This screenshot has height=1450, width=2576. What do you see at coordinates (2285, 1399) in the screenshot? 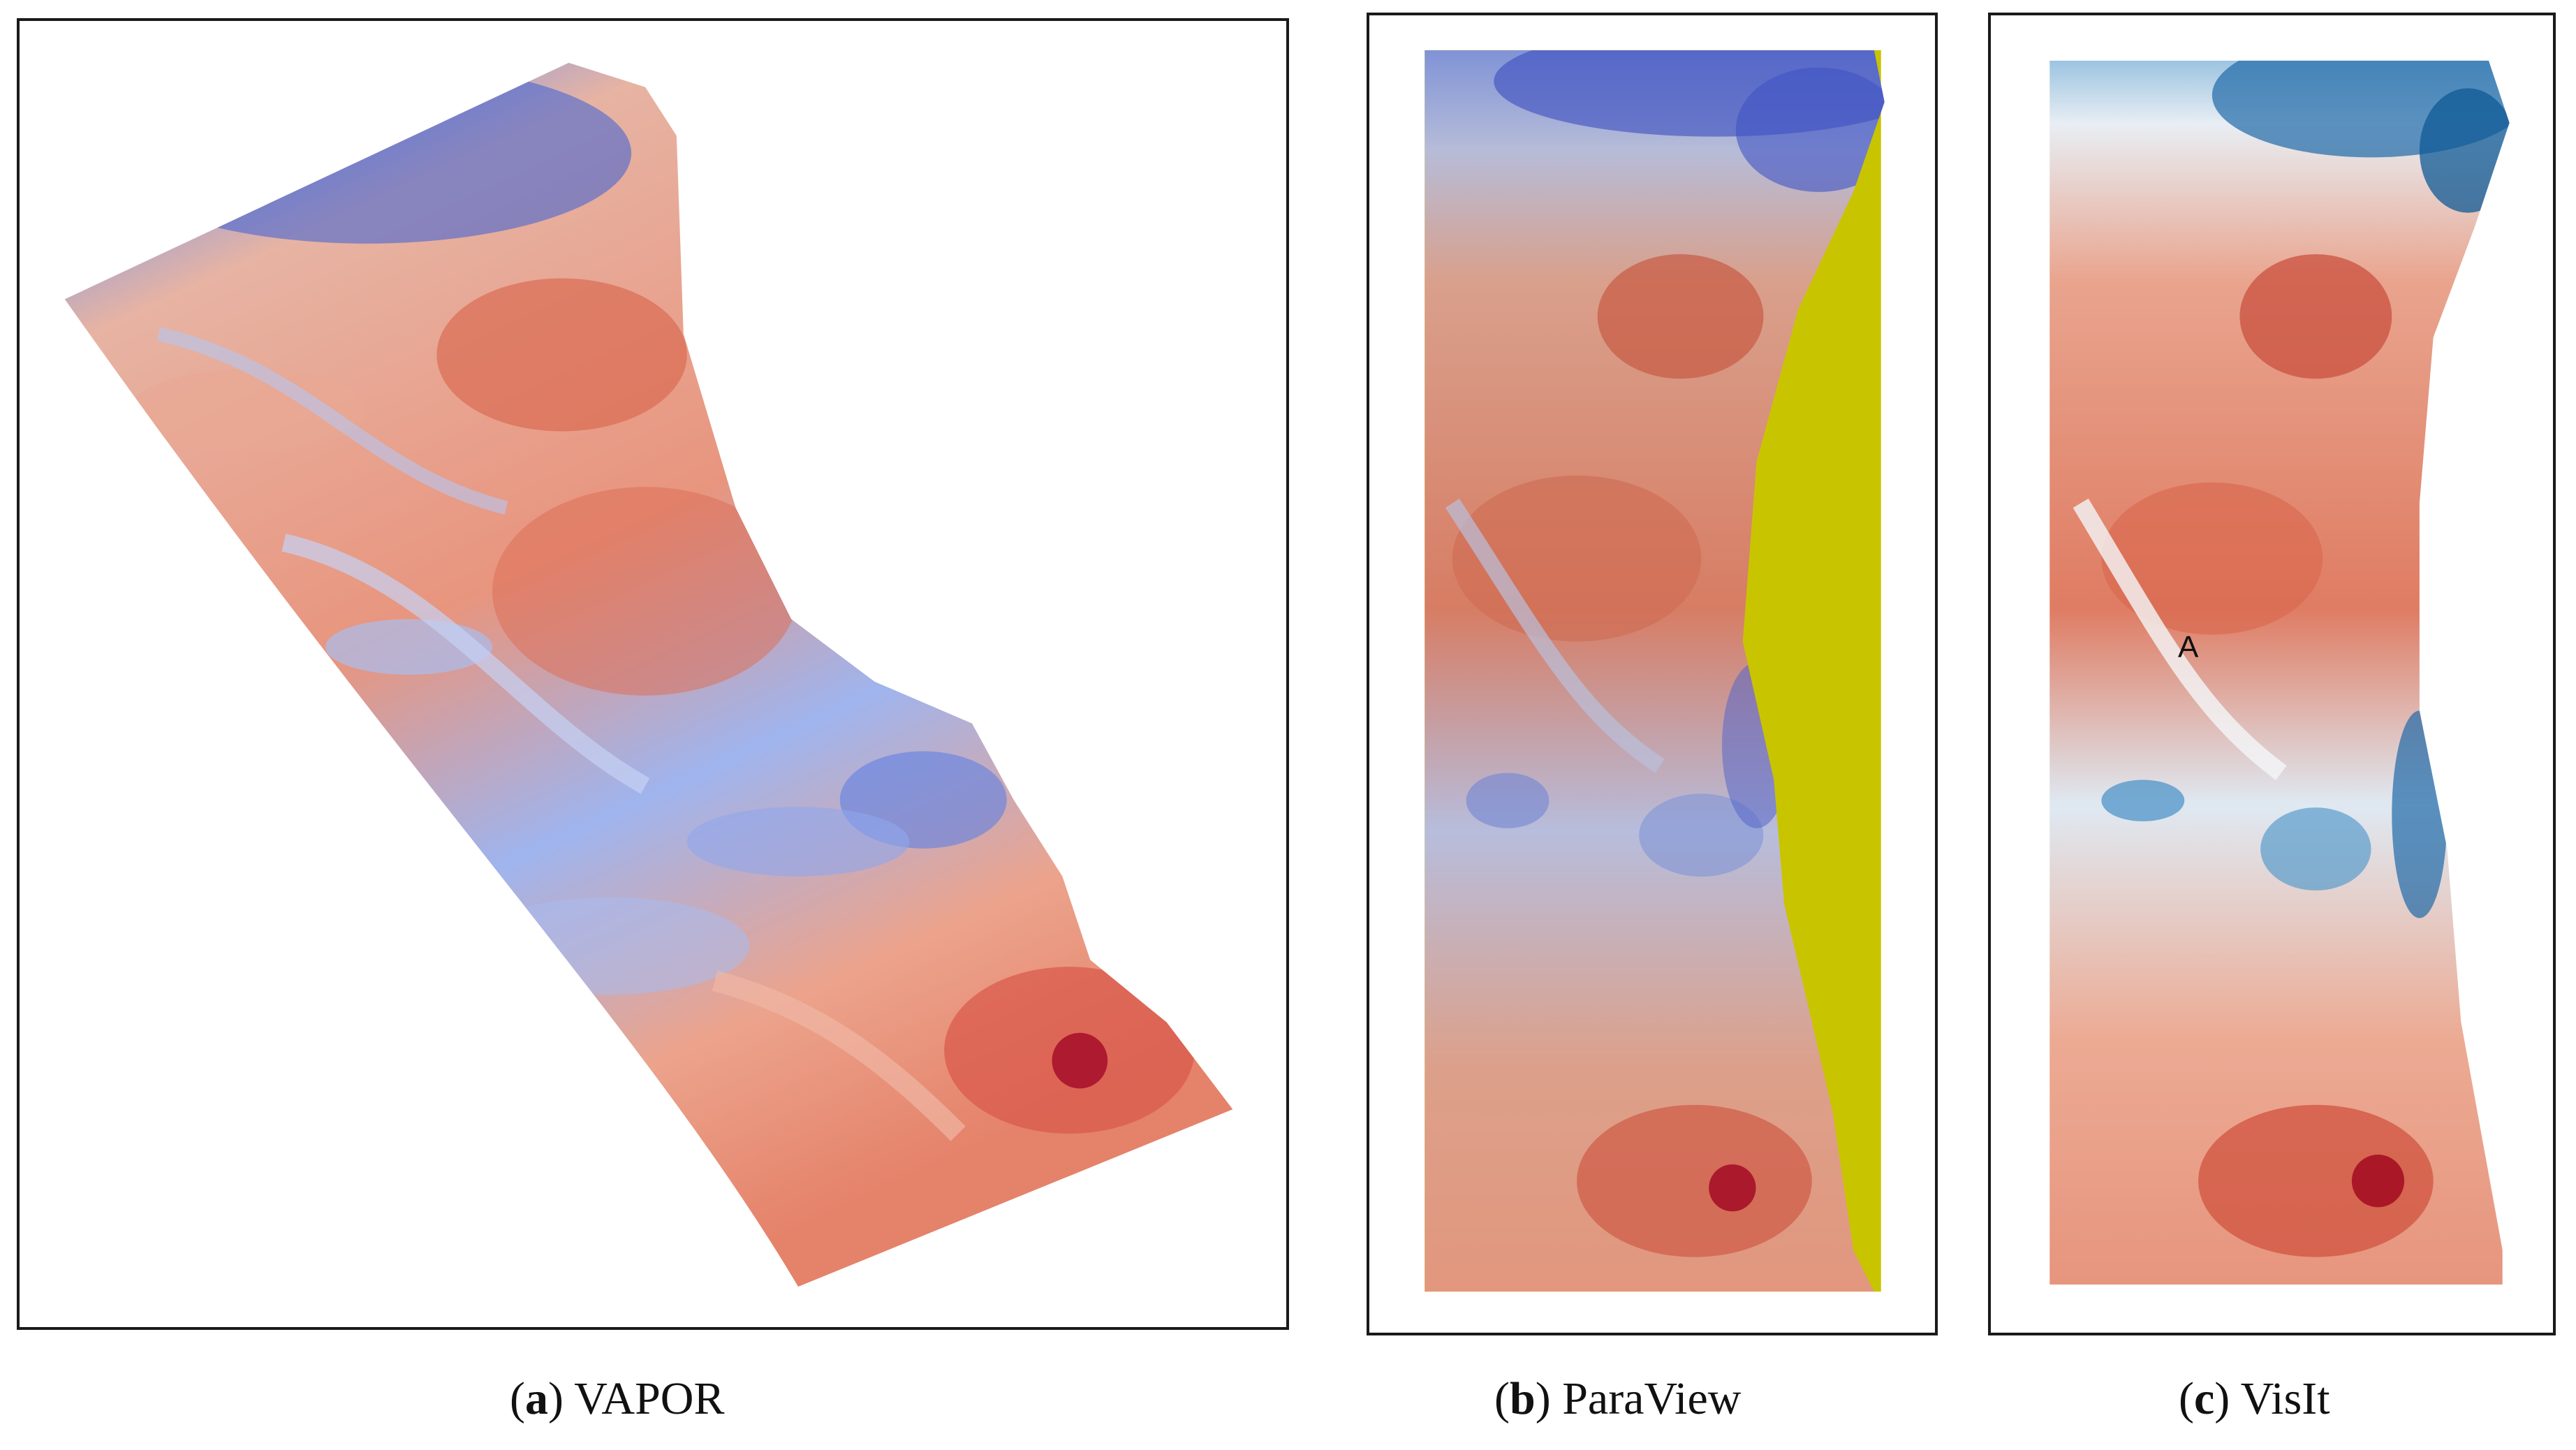
I see `caption-c-tool: VisIt` at bounding box center [2285, 1399].